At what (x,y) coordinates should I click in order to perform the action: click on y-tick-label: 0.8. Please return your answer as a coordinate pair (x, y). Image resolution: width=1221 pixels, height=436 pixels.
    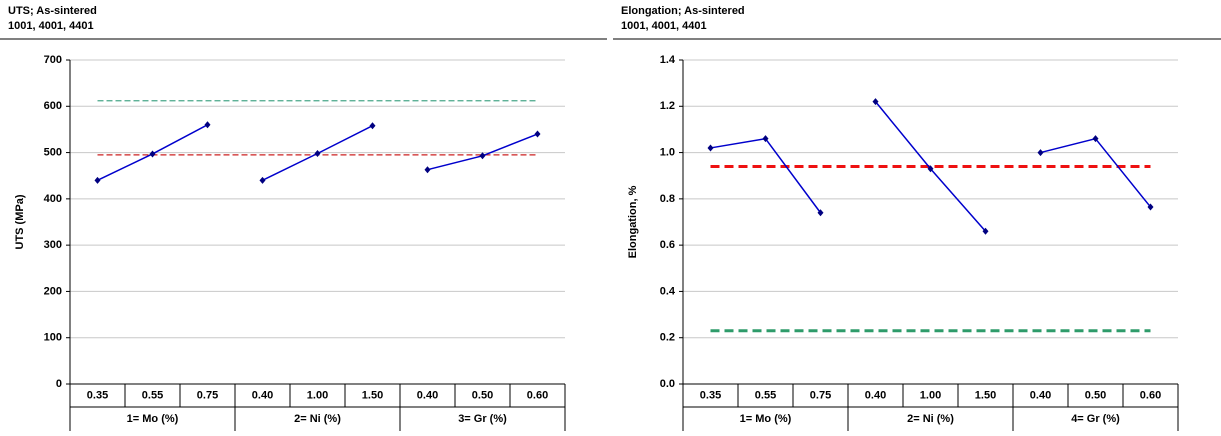
    Looking at the image, I should click on (667, 199).